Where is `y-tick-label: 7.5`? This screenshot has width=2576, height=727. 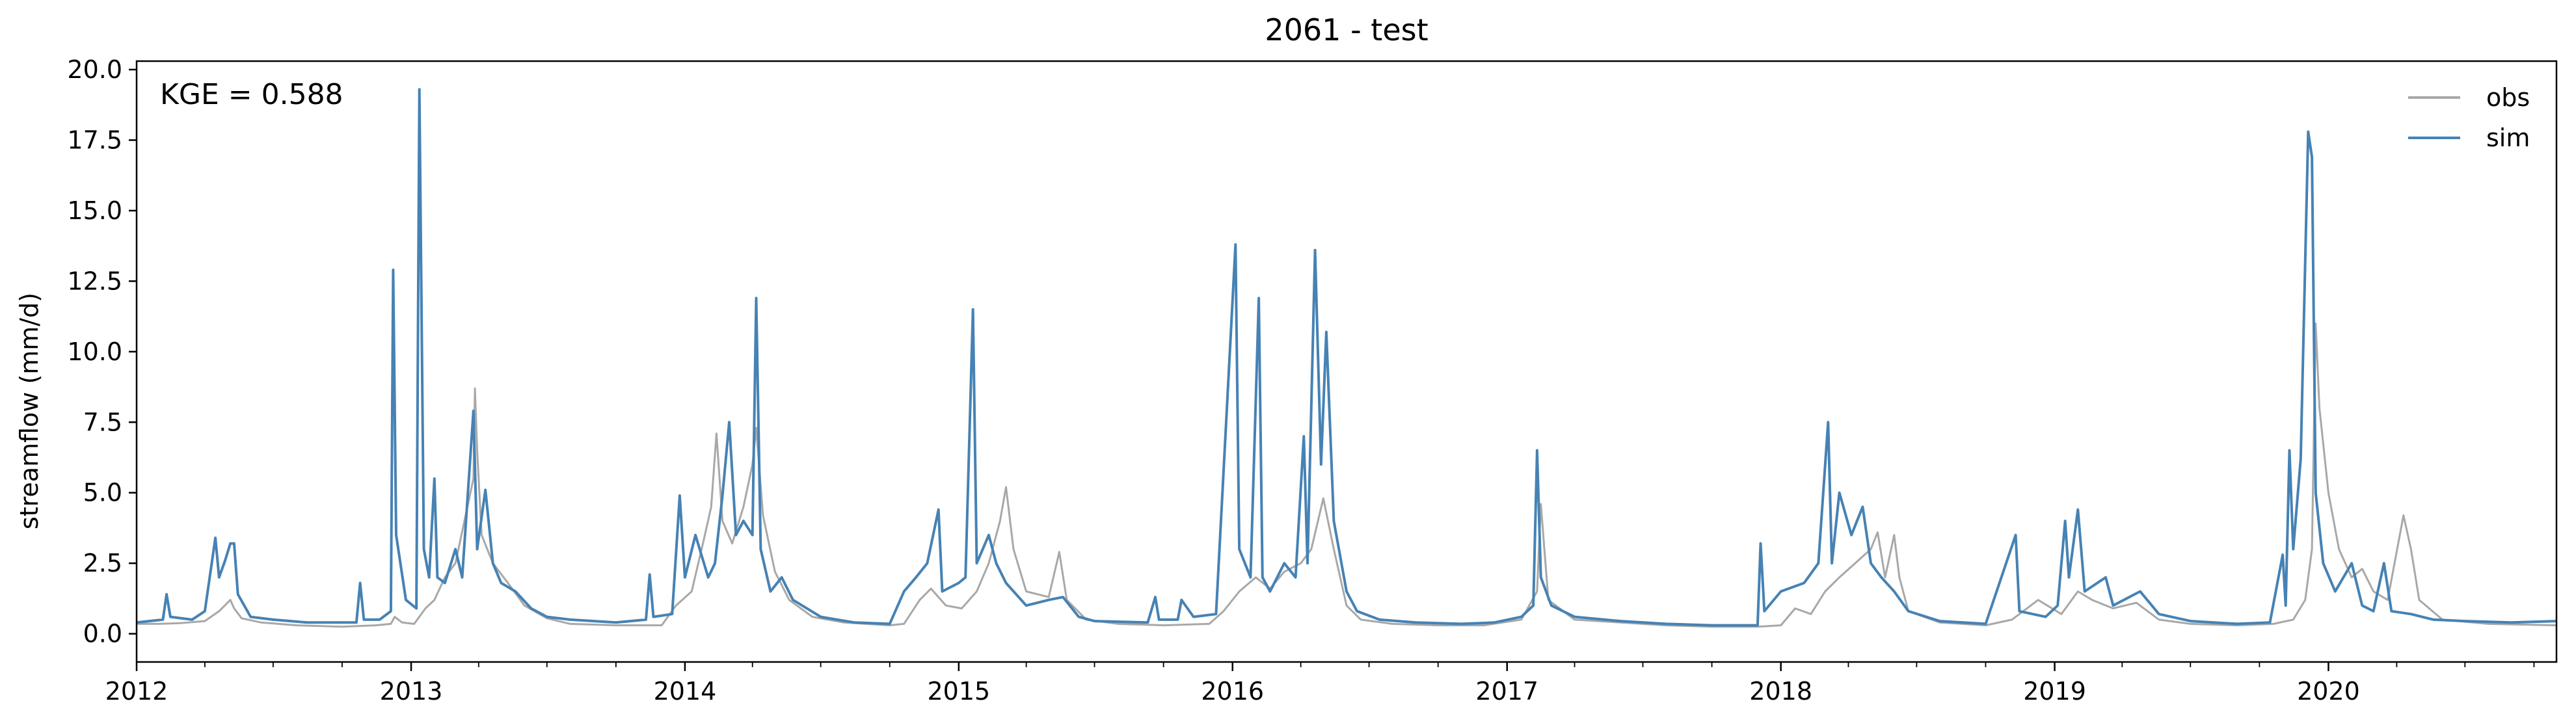 y-tick-label: 7.5 is located at coordinates (102, 422).